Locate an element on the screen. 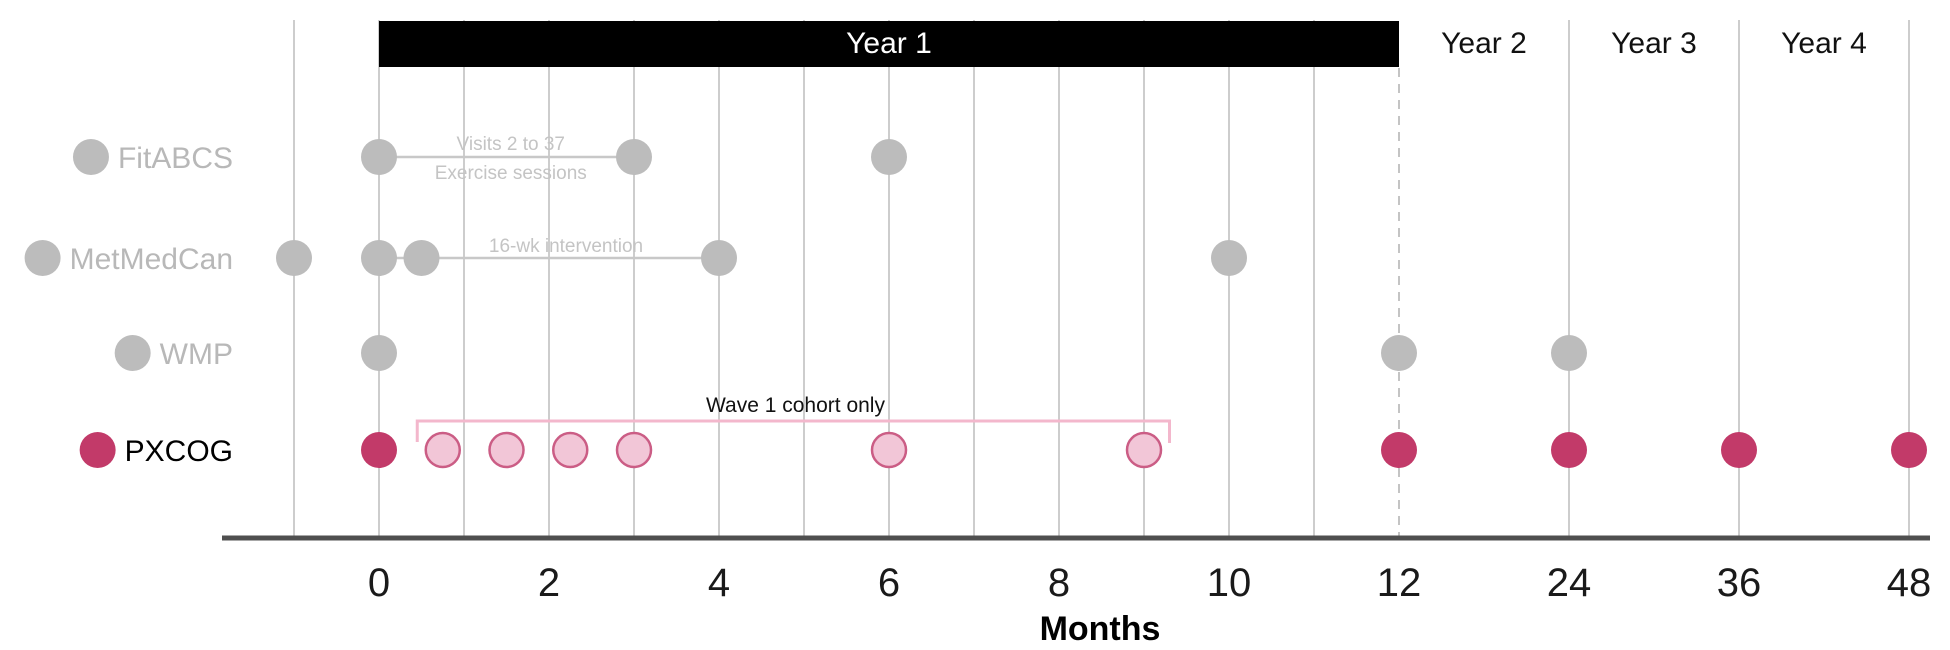 Image resolution: width=1950 pixels, height=650 pixels. x-tick-label-48: 48 is located at coordinates (1909, 583).